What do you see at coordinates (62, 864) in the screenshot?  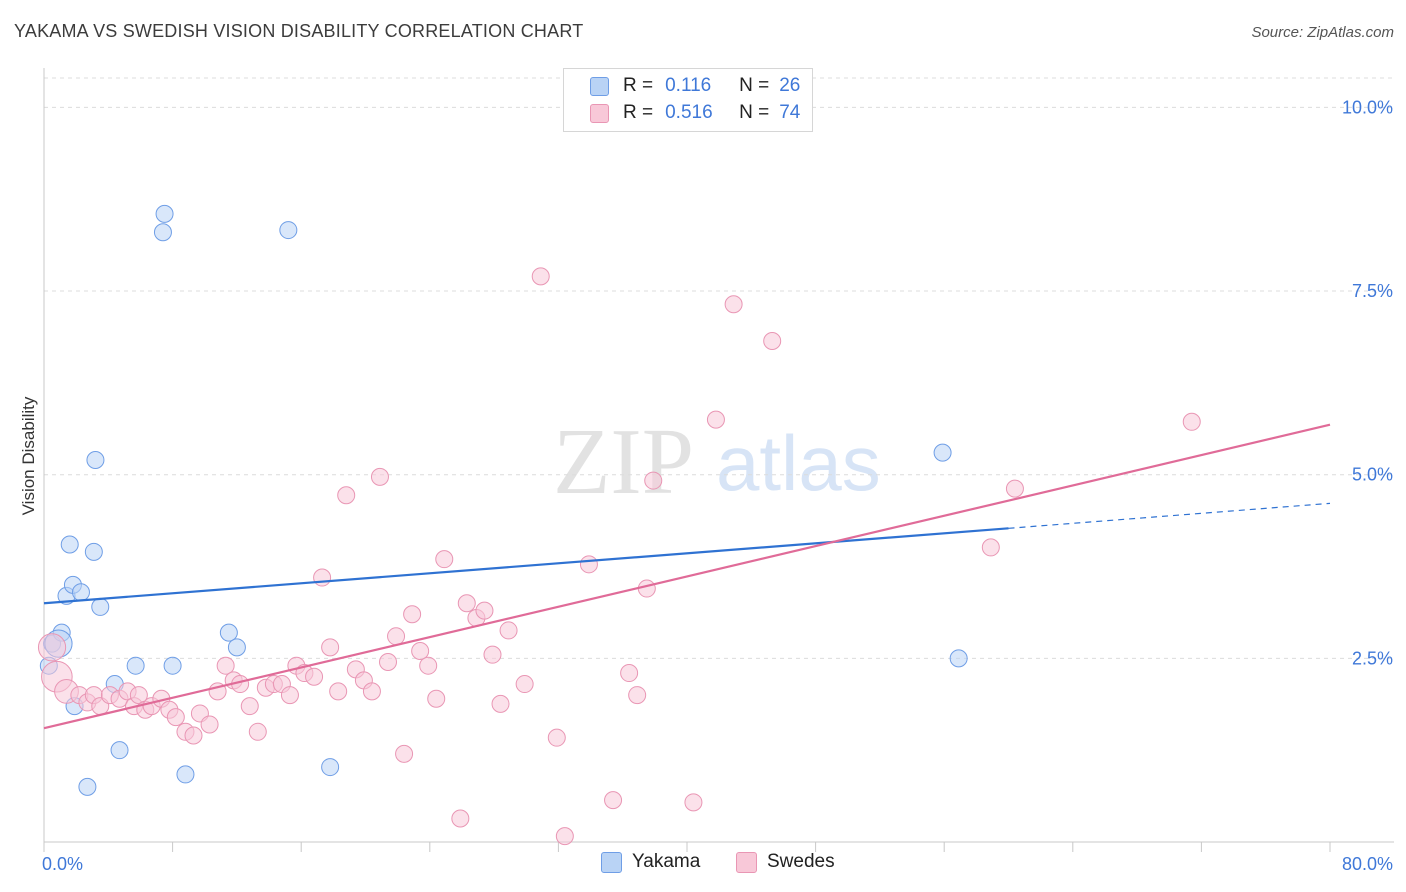 I see `x-tick-label-min: 0.0%` at bounding box center [62, 864].